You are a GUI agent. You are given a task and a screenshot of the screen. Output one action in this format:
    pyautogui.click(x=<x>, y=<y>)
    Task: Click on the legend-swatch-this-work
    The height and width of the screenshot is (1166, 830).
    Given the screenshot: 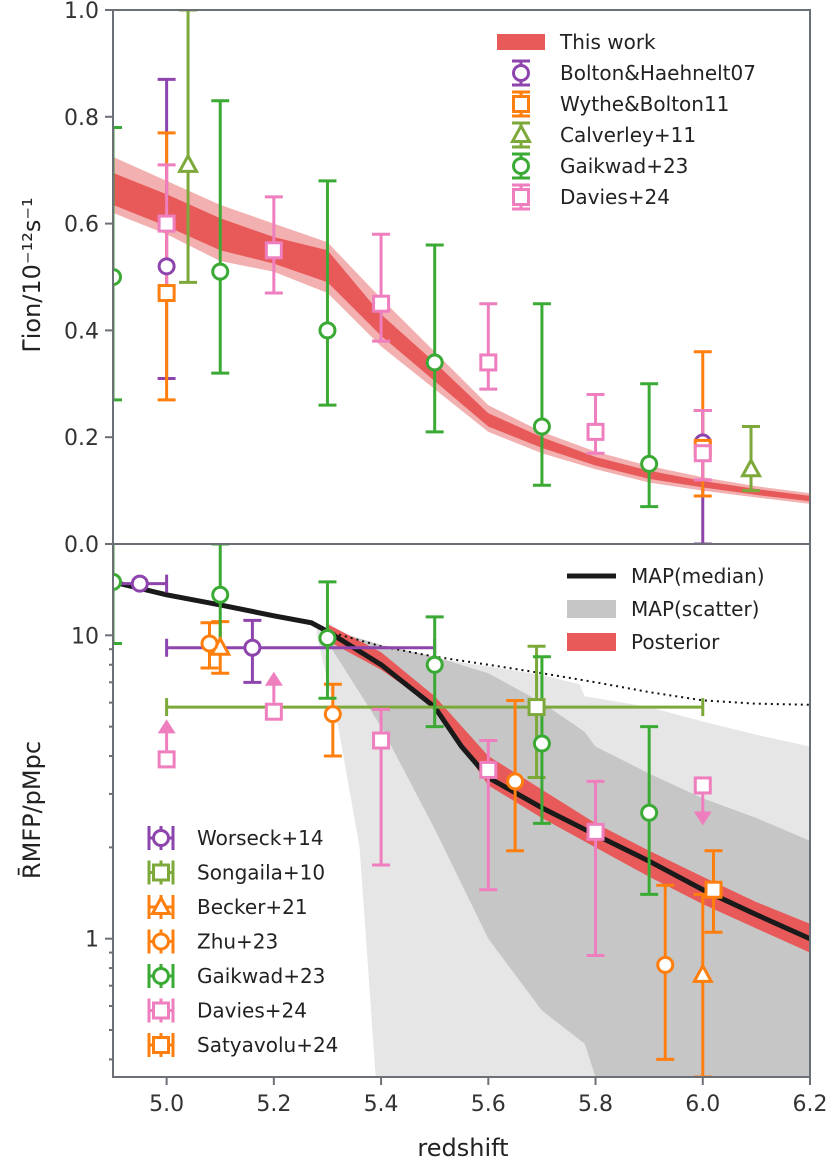 What is the action you would take?
    pyautogui.click(x=521, y=42)
    